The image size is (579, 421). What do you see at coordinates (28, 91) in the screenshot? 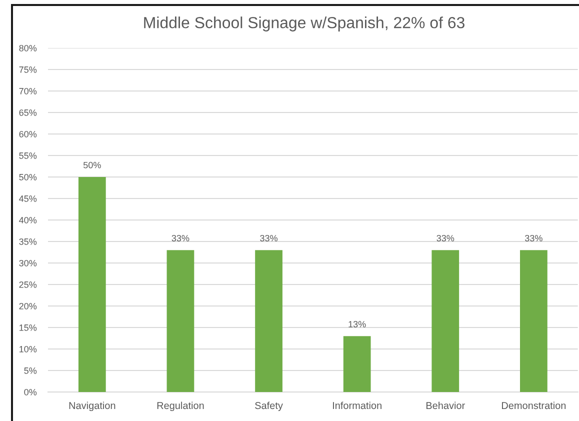
I see `y-tick-label: 70%` at bounding box center [28, 91].